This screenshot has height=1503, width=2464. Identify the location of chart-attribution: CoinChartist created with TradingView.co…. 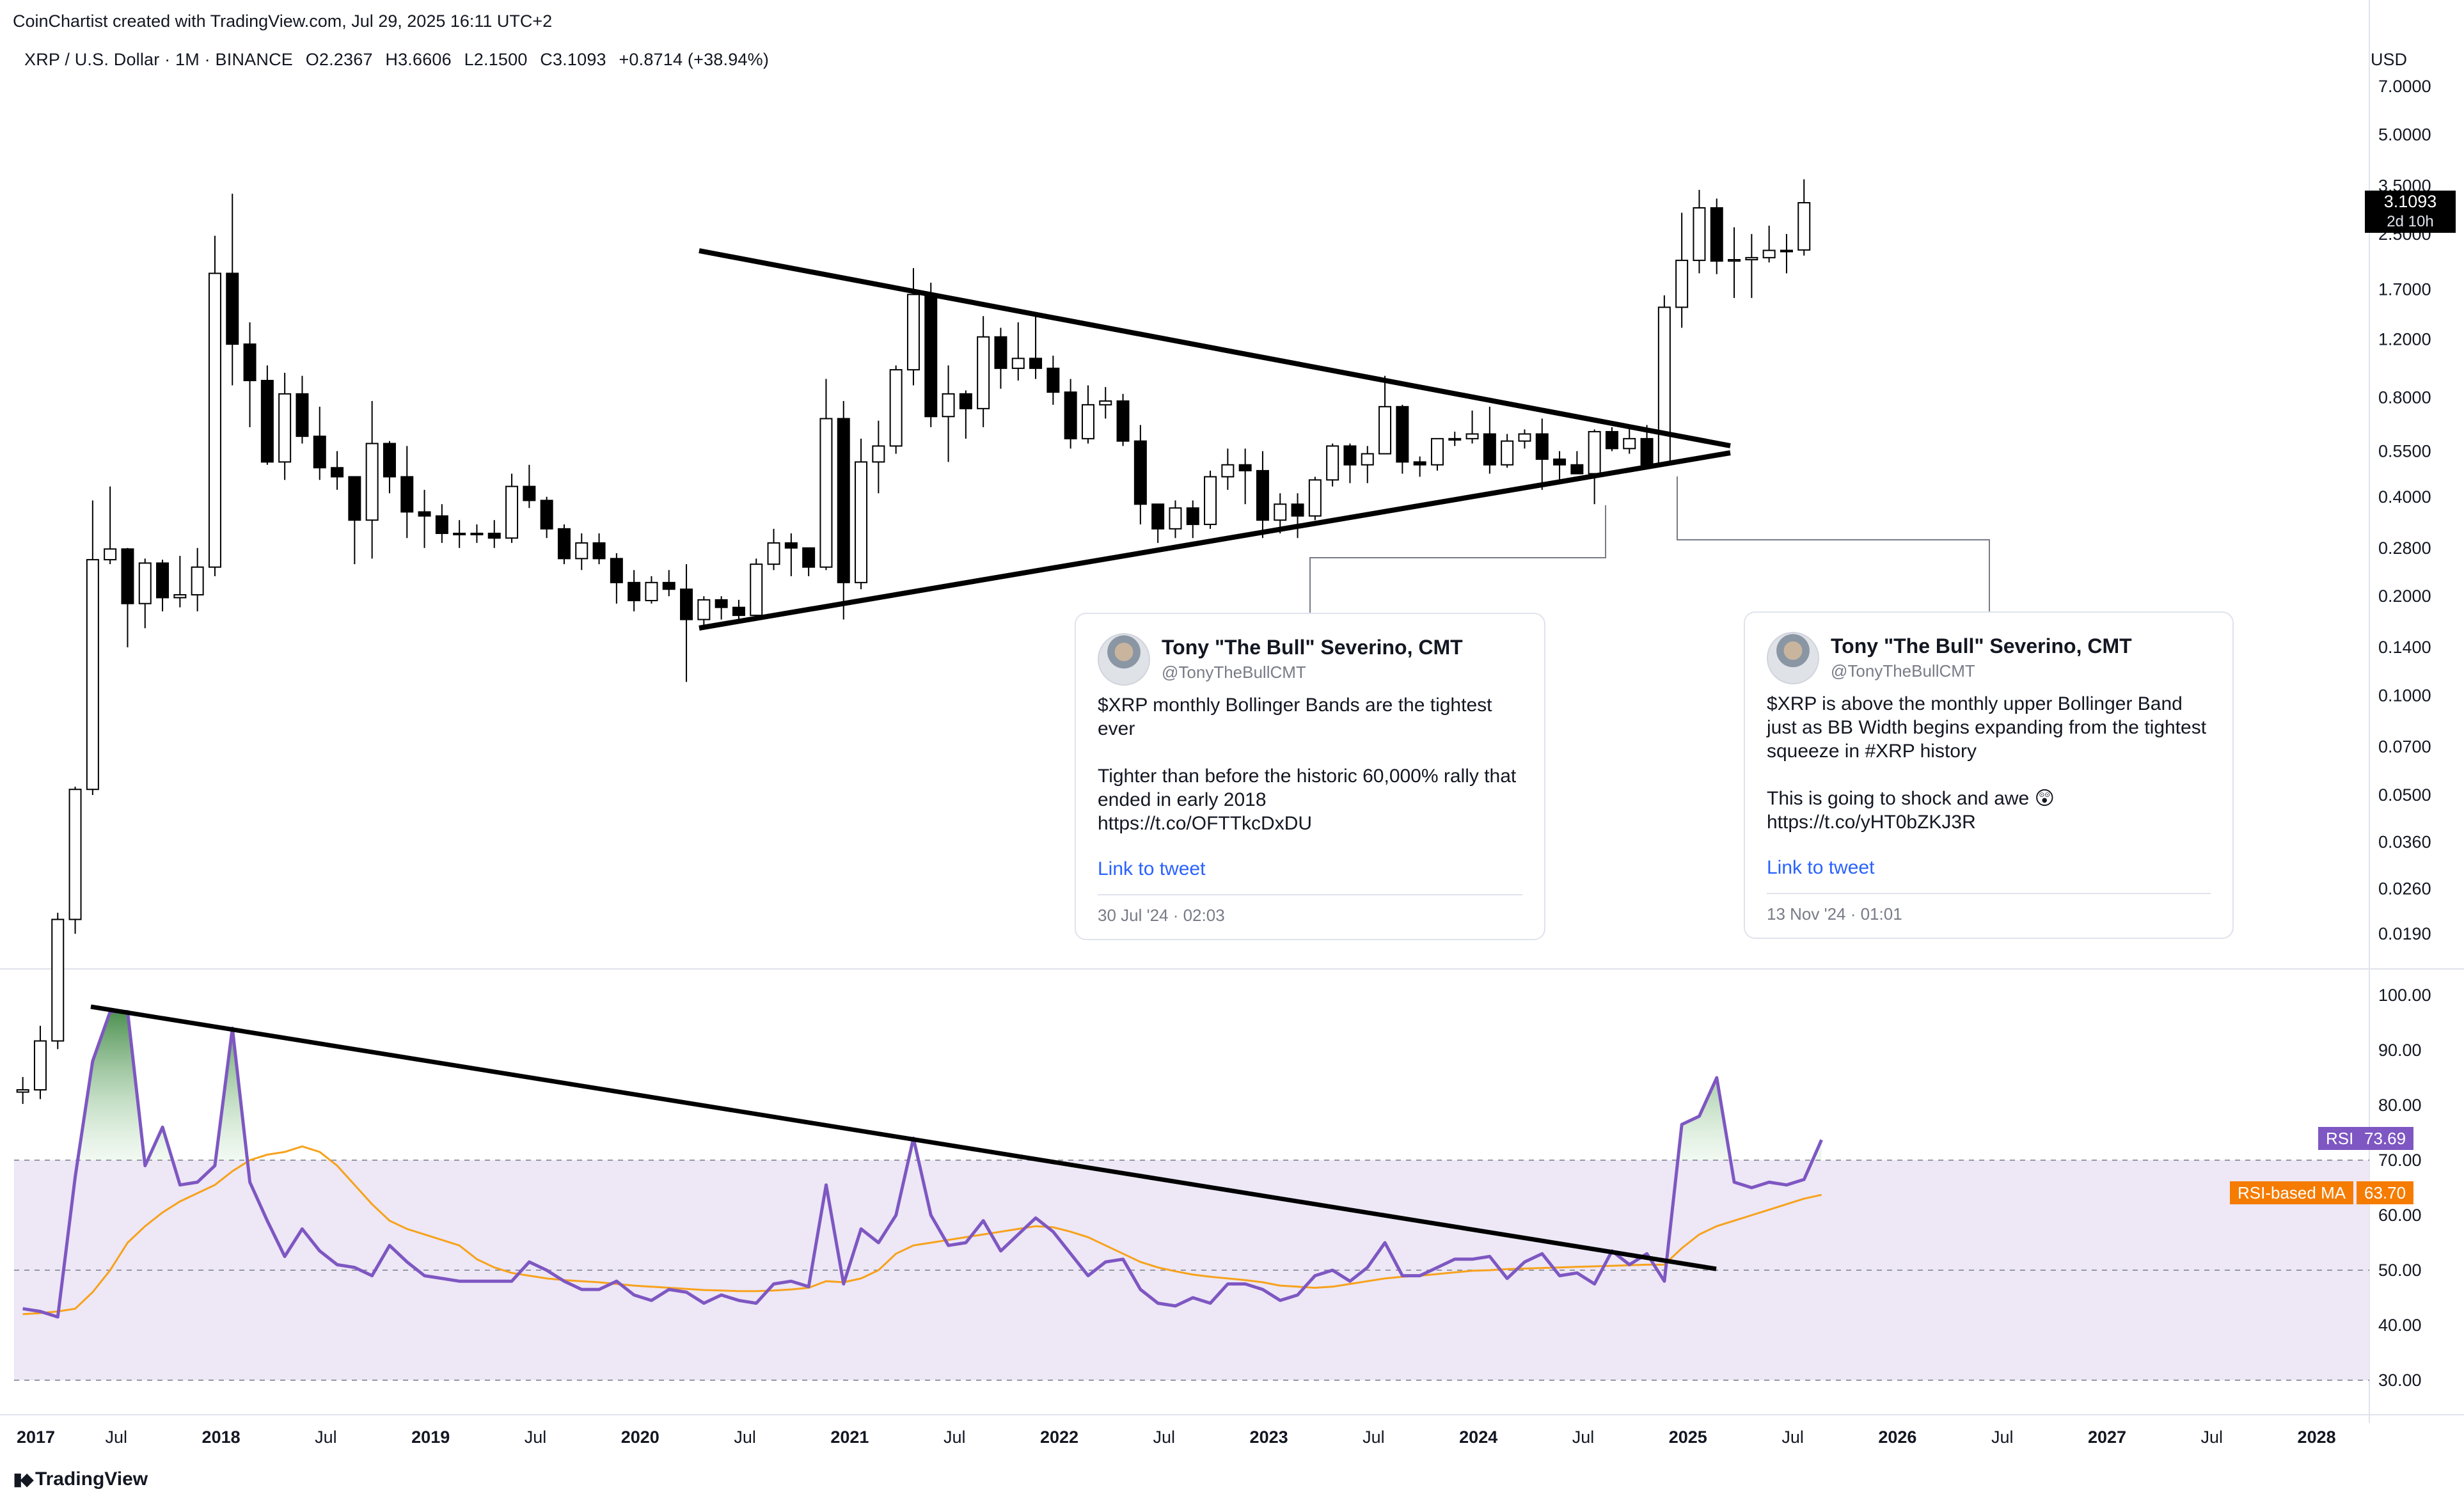
(283, 21).